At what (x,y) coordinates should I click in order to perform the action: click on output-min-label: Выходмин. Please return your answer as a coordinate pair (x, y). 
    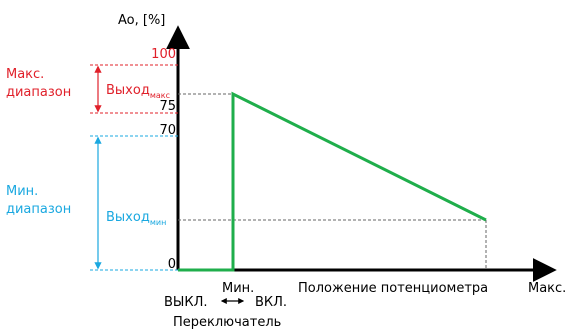
    Looking at the image, I should click on (136, 218).